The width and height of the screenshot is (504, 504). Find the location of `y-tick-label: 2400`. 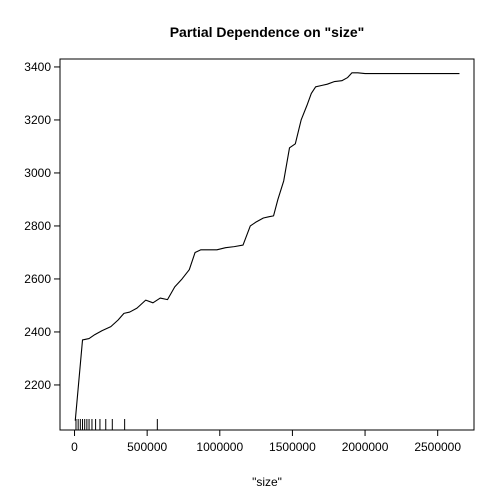

y-tick-label: 2400 is located at coordinates (37, 332).